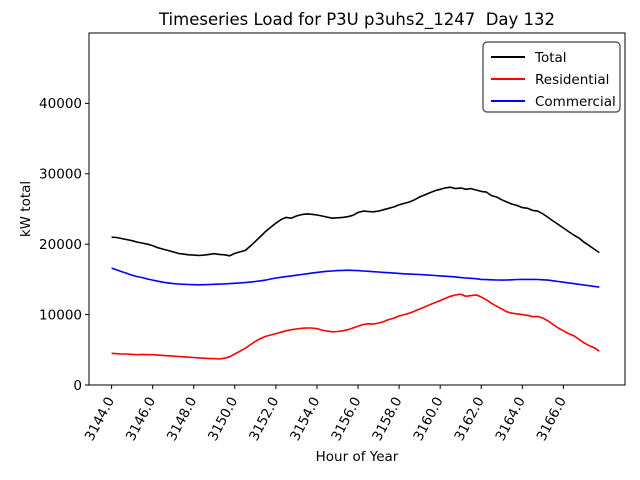 This screenshot has height=480, width=640. What do you see at coordinates (469, 418) in the screenshot?
I see `x-tick-label: 3162.0` at bounding box center [469, 418].